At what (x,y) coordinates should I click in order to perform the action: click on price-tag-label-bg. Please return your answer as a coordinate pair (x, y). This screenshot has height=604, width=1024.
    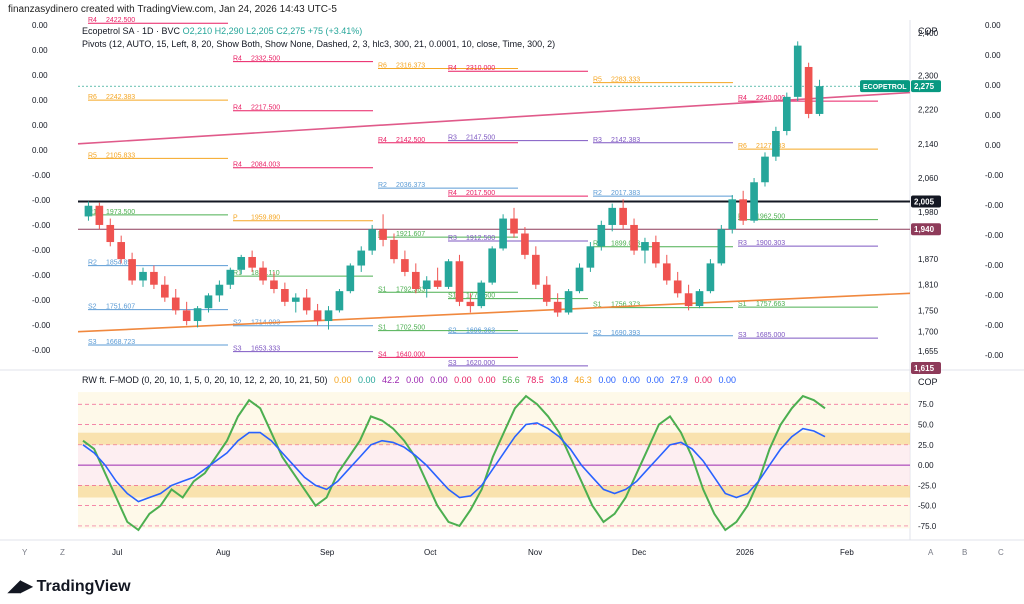
    Looking at the image, I should click on (885, 86).